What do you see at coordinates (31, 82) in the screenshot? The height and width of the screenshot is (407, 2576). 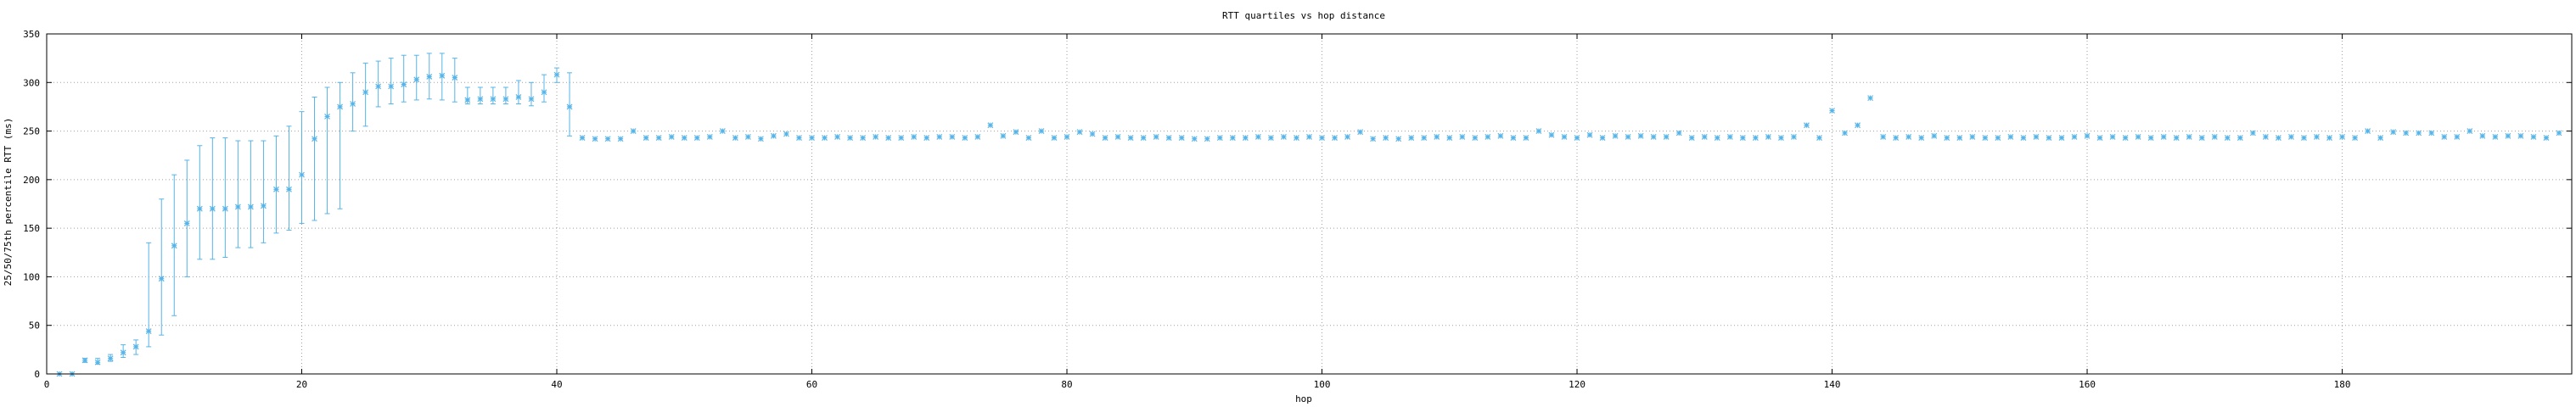 I see `y-tick-label: 300` at bounding box center [31, 82].